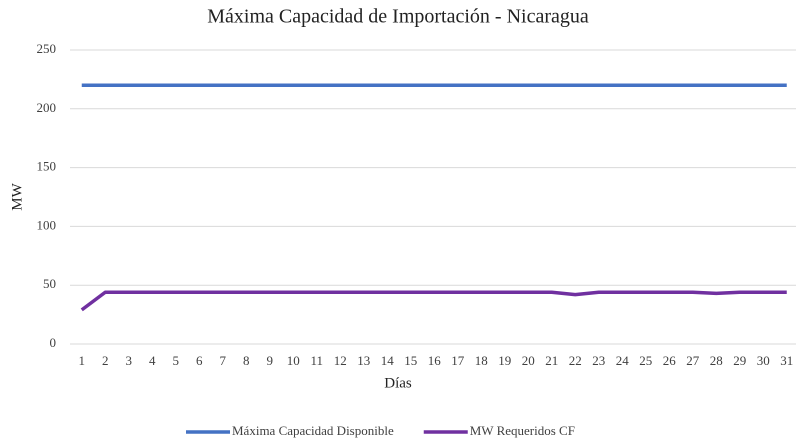  Describe the element at coordinates (152, 360) in the screenshot. I see `x-tick-label: 4` at that location.